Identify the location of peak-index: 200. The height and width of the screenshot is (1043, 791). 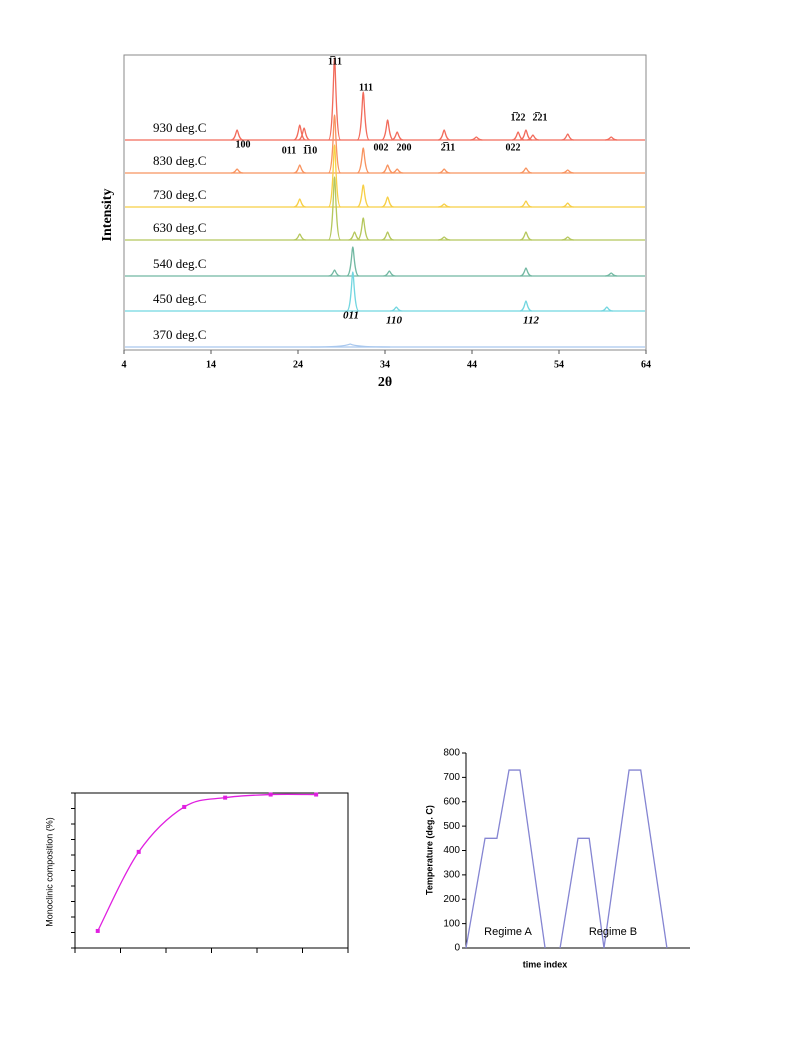
(404, 147).